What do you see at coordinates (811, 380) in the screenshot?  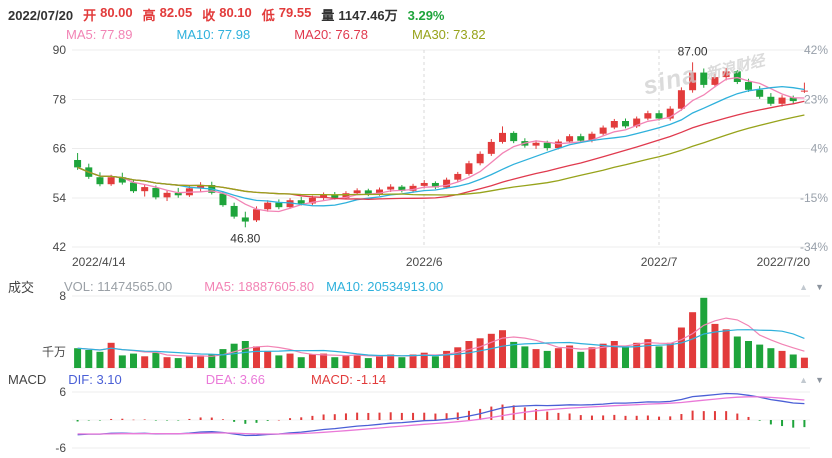 I see `macd-panel-controls: ▲ ▼` at bounding box center [811, 380].